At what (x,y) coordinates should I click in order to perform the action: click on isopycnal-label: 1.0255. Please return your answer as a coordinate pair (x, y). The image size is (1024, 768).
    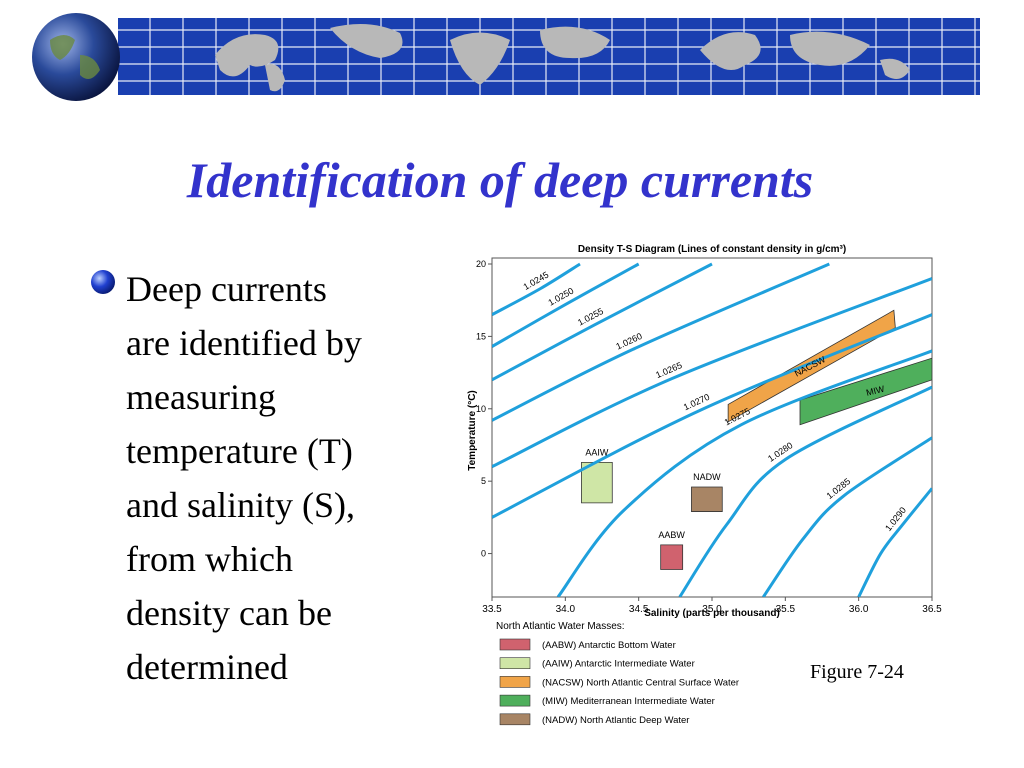
    Looking at the image, I should click on (590, 317).